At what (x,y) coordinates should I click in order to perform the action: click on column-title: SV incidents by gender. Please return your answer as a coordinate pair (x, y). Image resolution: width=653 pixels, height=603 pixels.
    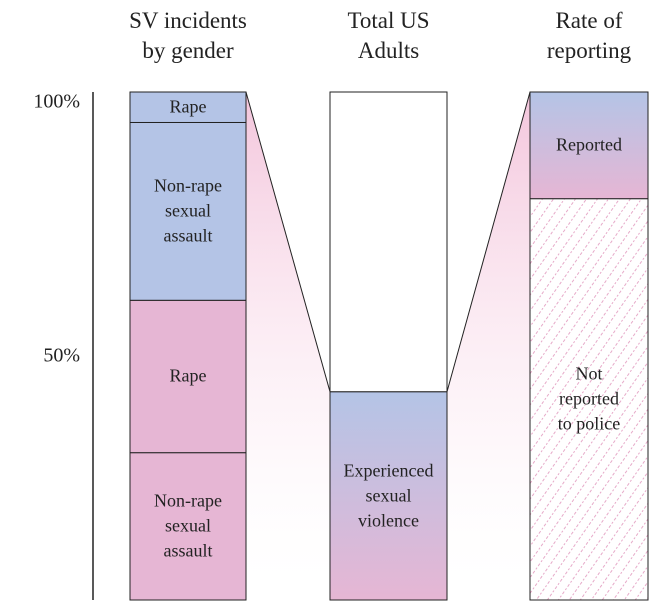
    Looking at the image, I should click on (188, 35).